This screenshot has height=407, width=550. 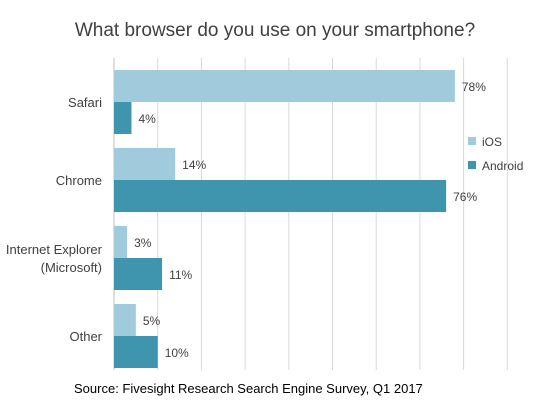 I want to click on data-label: 10%, so click(x=177, y=353).